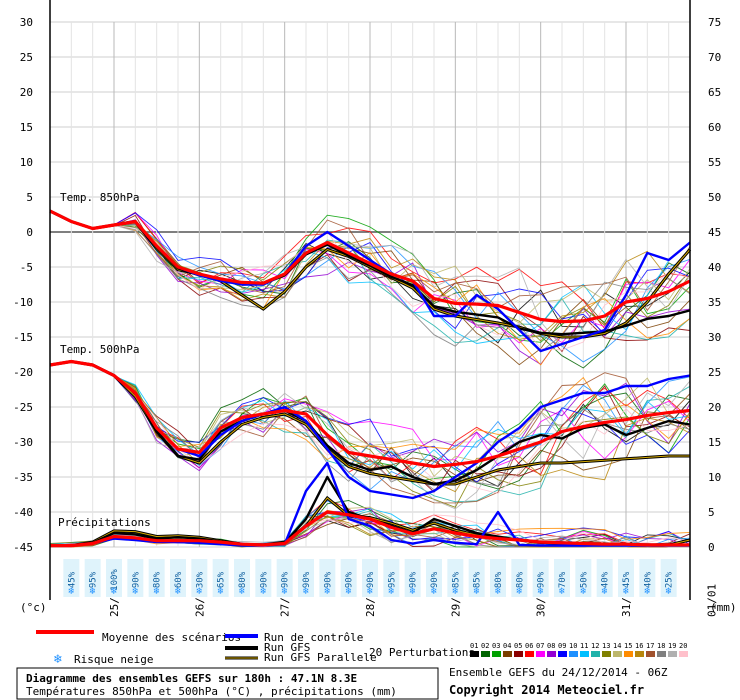  What do you see at coordinates (714, 372) in the screenshot?
I see `right-tick-label: 25` at bounding box center [714, 372].